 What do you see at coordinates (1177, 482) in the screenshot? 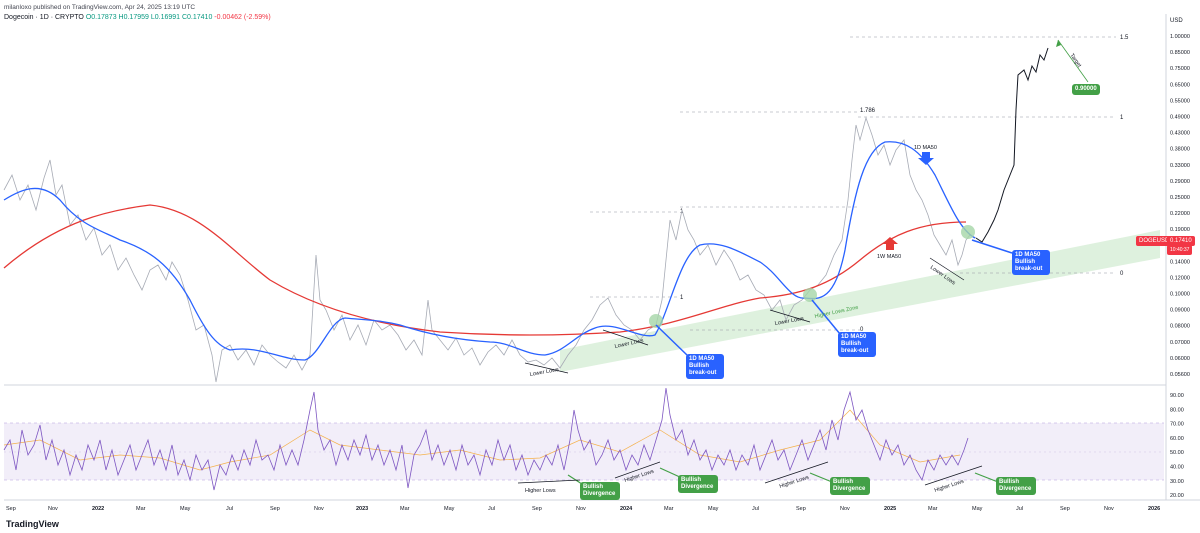
I see `rsi-tick-label: 30.00` at bounding box center [1177, 482].